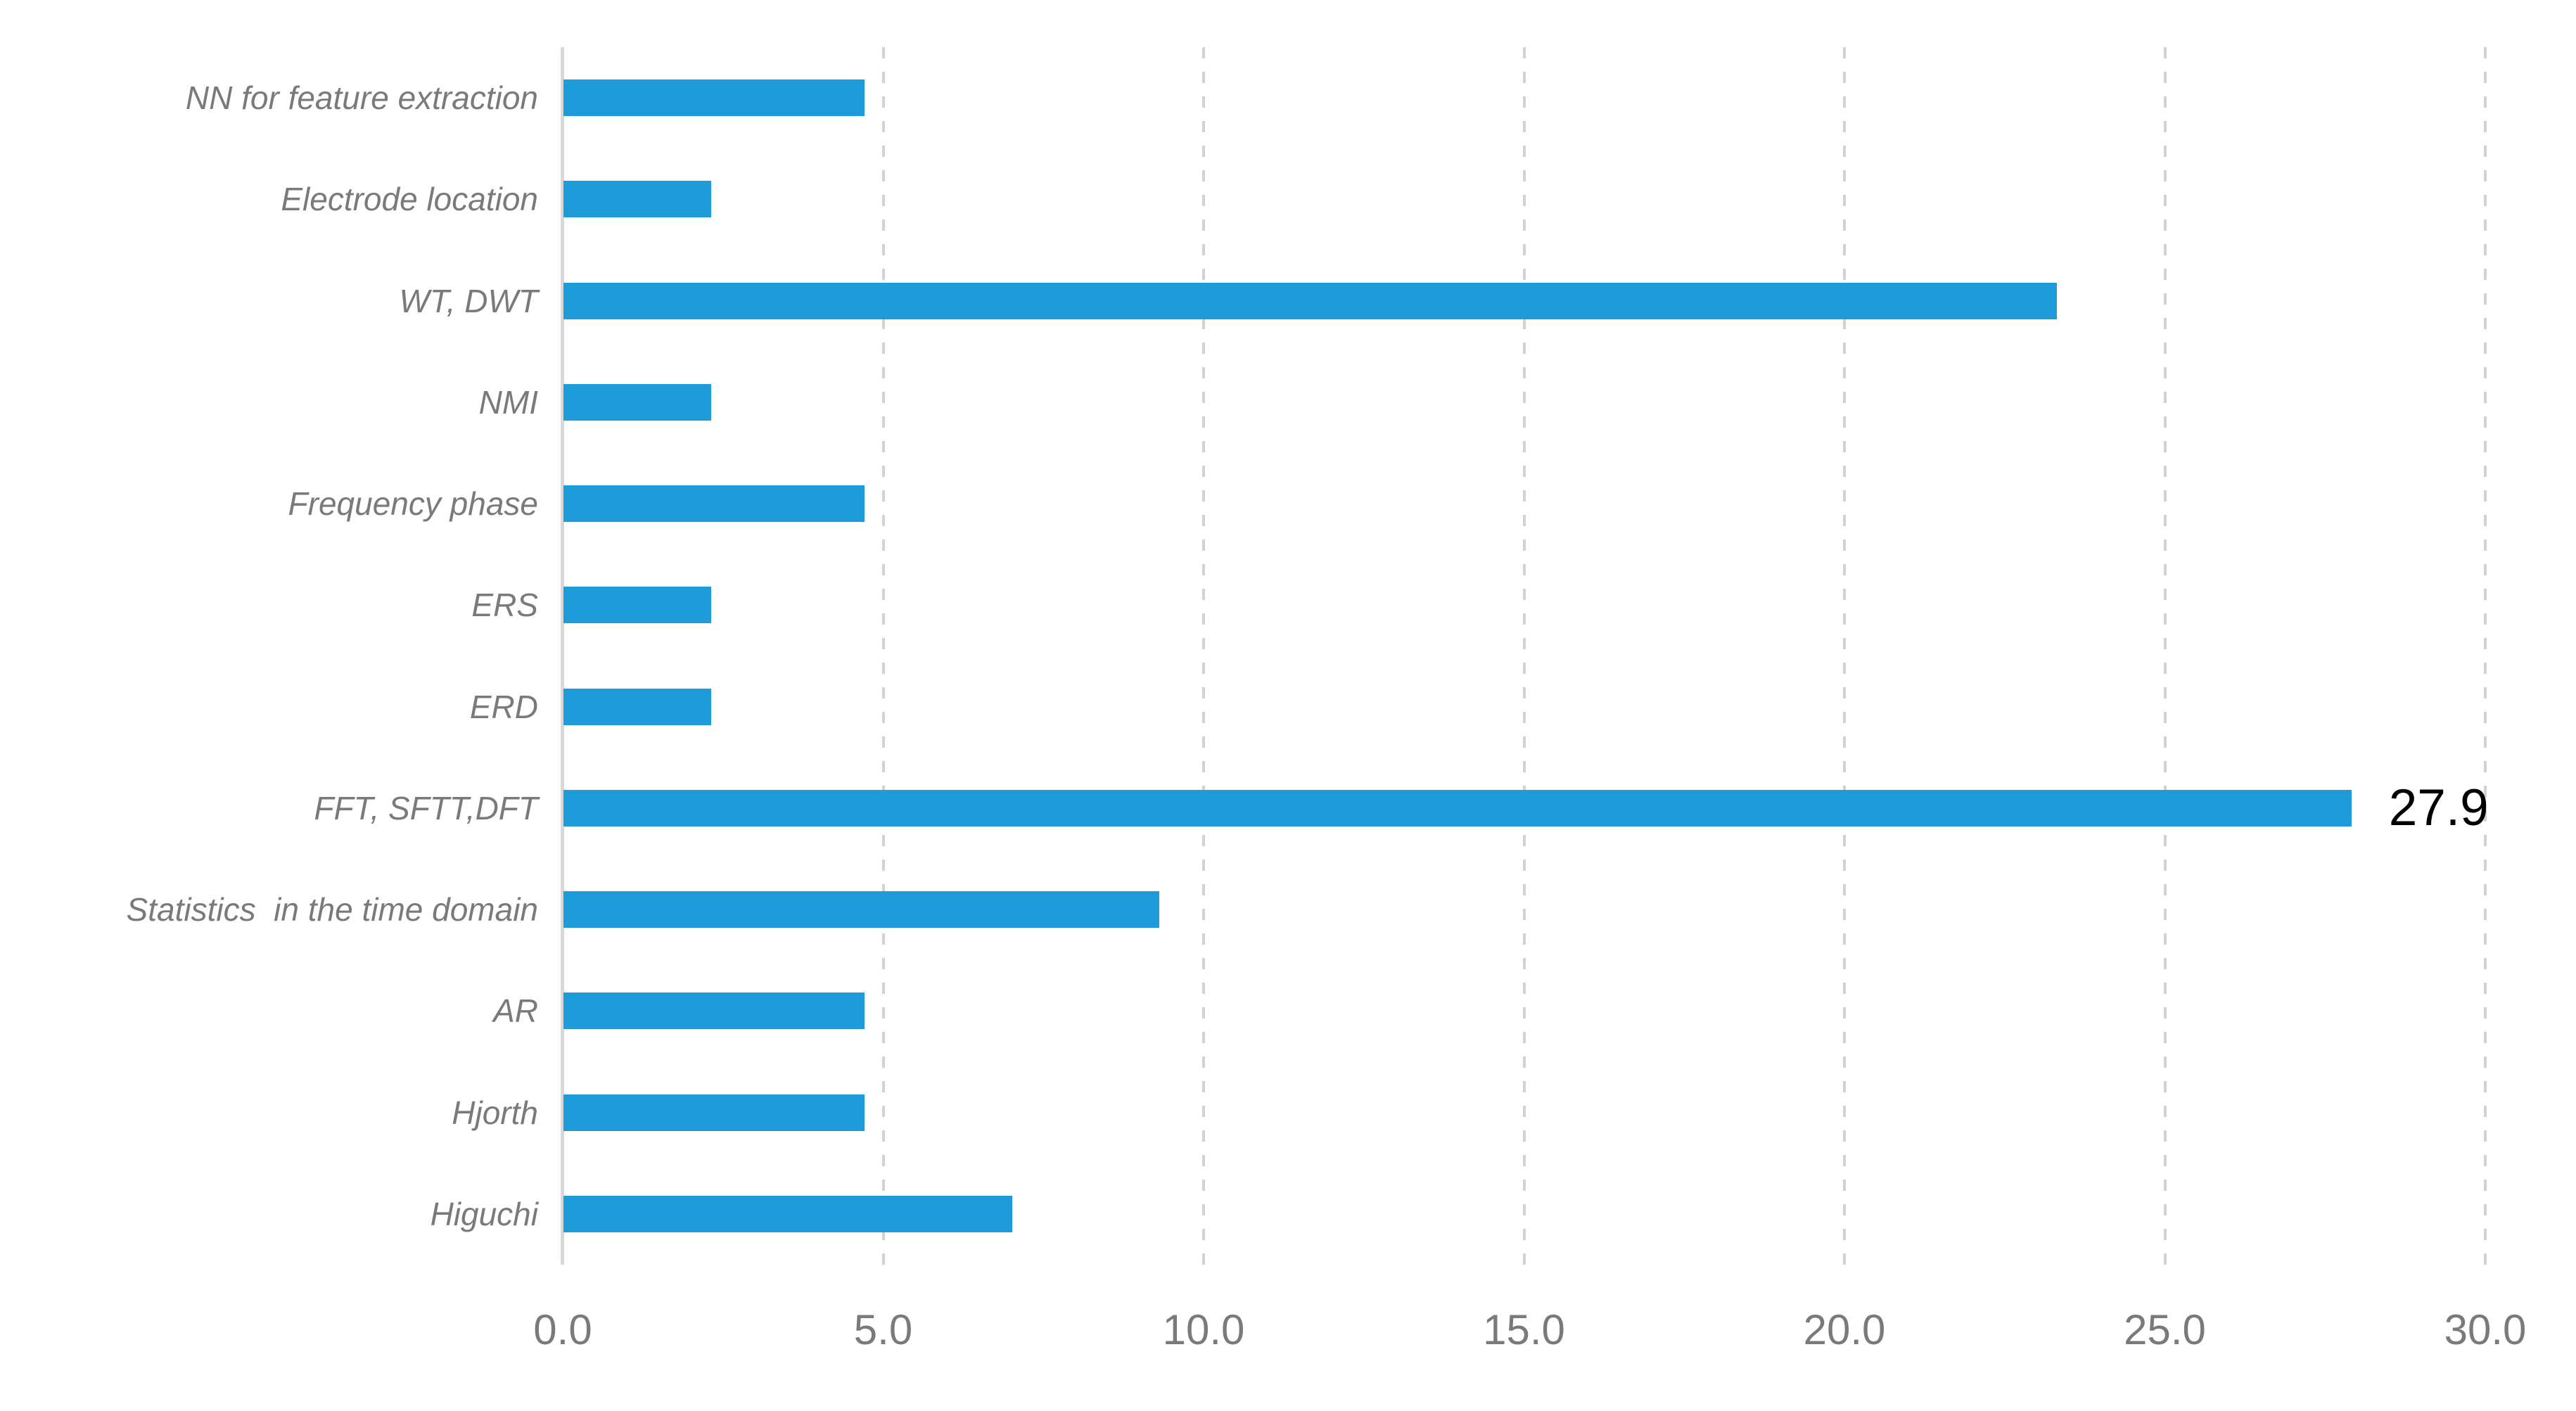  I want to click on x-tick-label: 15.0, so click(1524, 1329).